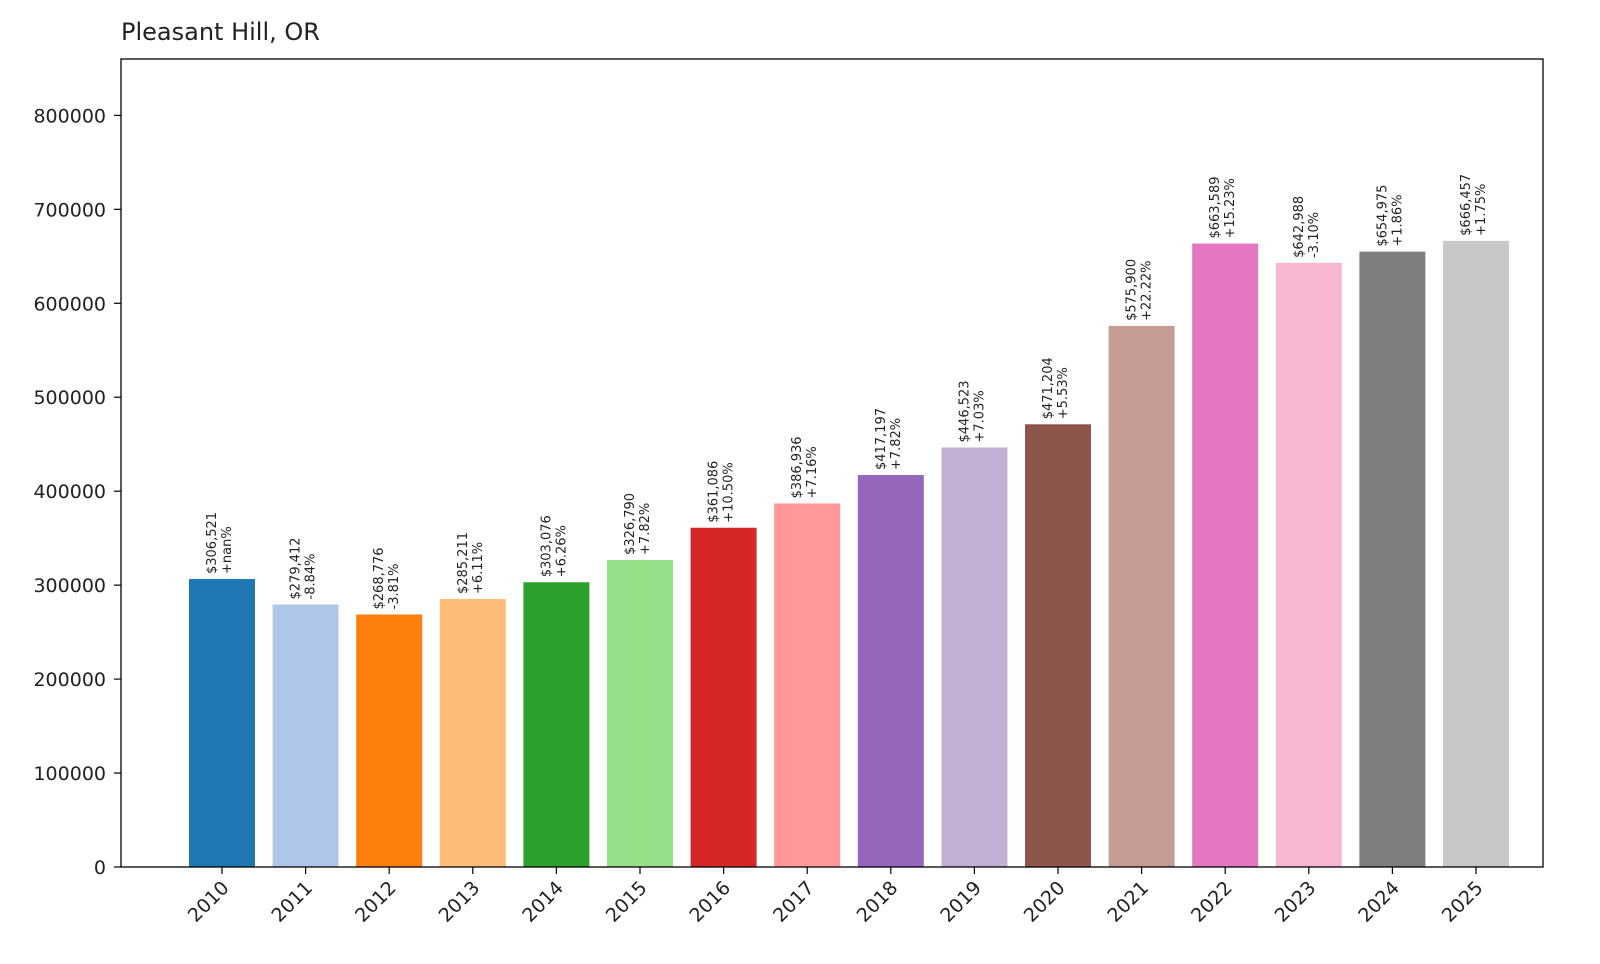  I want to click on bar-value-label: $471,204, so click(1048, 388).